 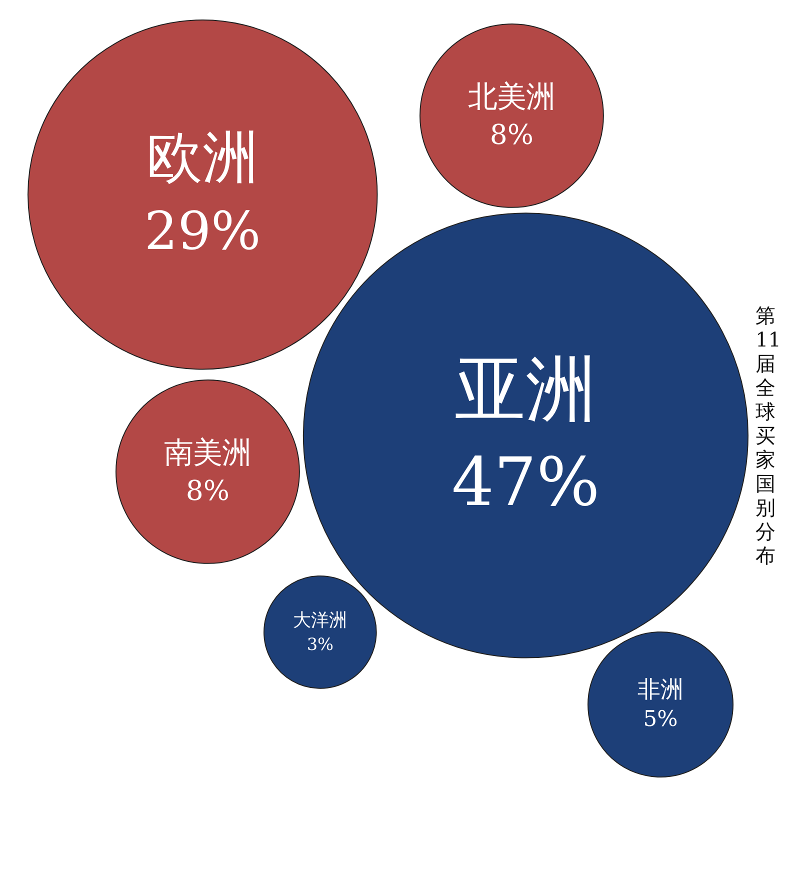 I want to click on category-label: 非洲, so click(x=661, y=689).